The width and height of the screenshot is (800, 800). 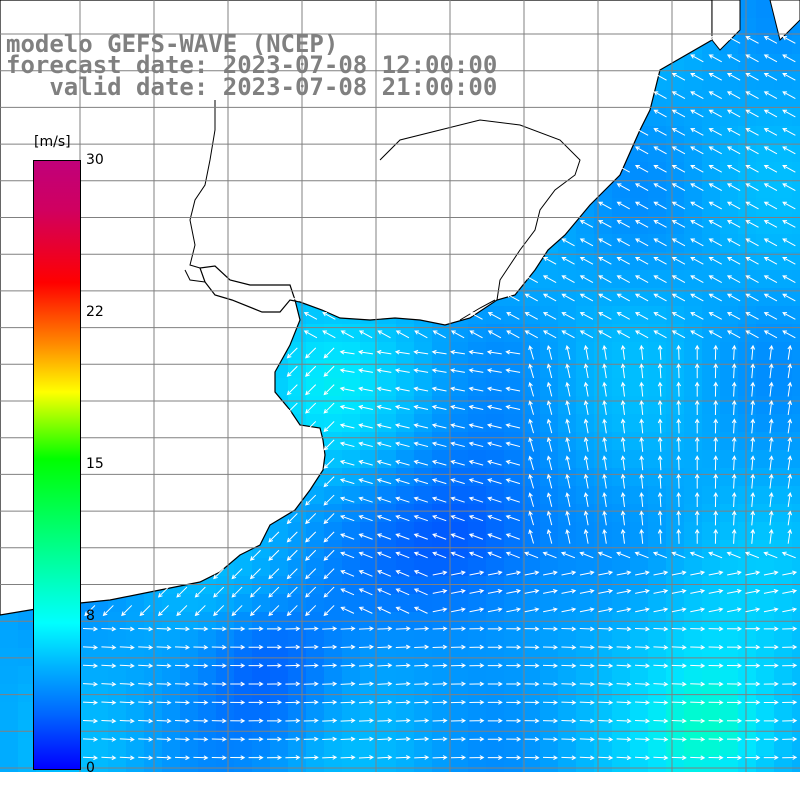 What do you see at coordinates (95, 312) in the screenshot?
I see `colorbar-tick-22: 22` at bounding box center [95, 312].